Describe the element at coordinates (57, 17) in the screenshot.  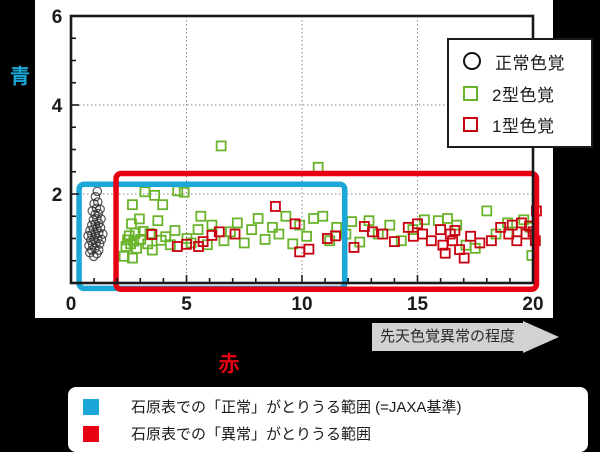
I see `y-tick-label: 6` at that location.